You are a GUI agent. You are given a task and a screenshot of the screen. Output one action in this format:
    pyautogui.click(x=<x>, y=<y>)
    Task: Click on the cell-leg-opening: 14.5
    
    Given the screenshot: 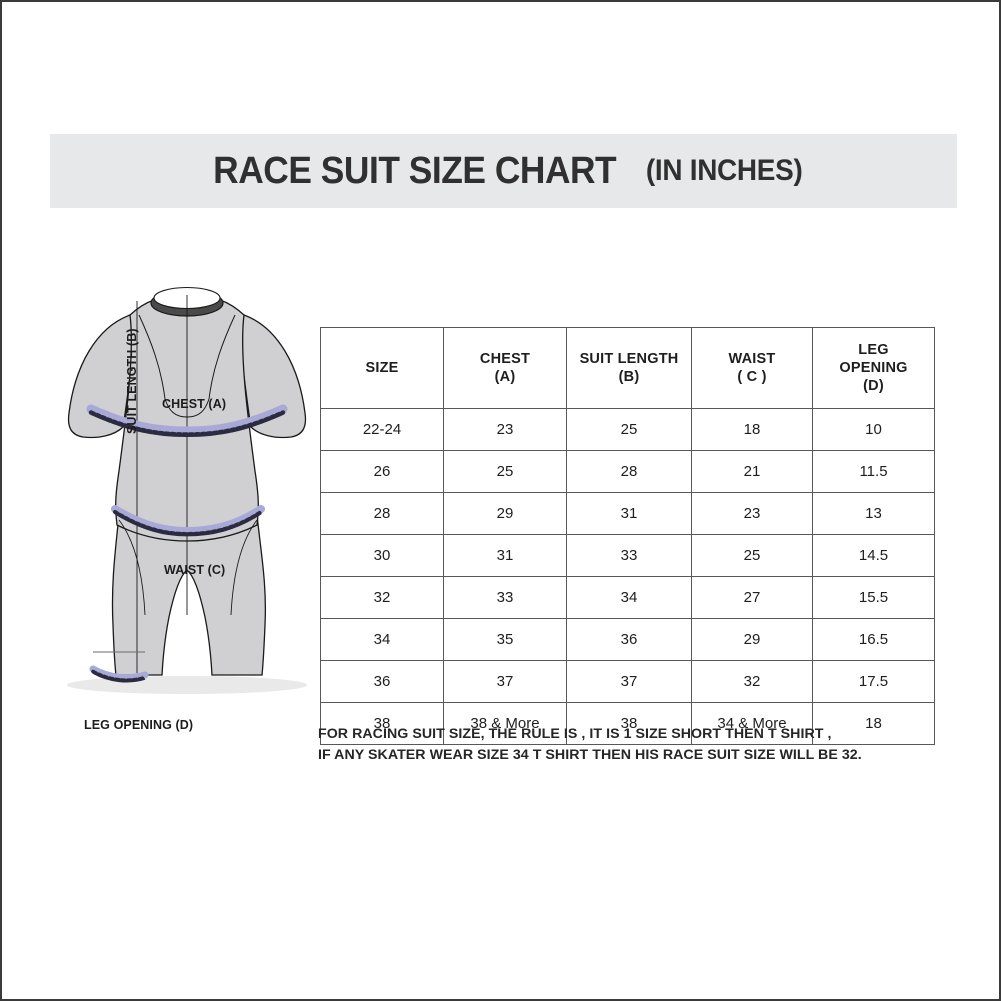 What is the action you would take?
    pyautogui.click(x=873, y=555)
    